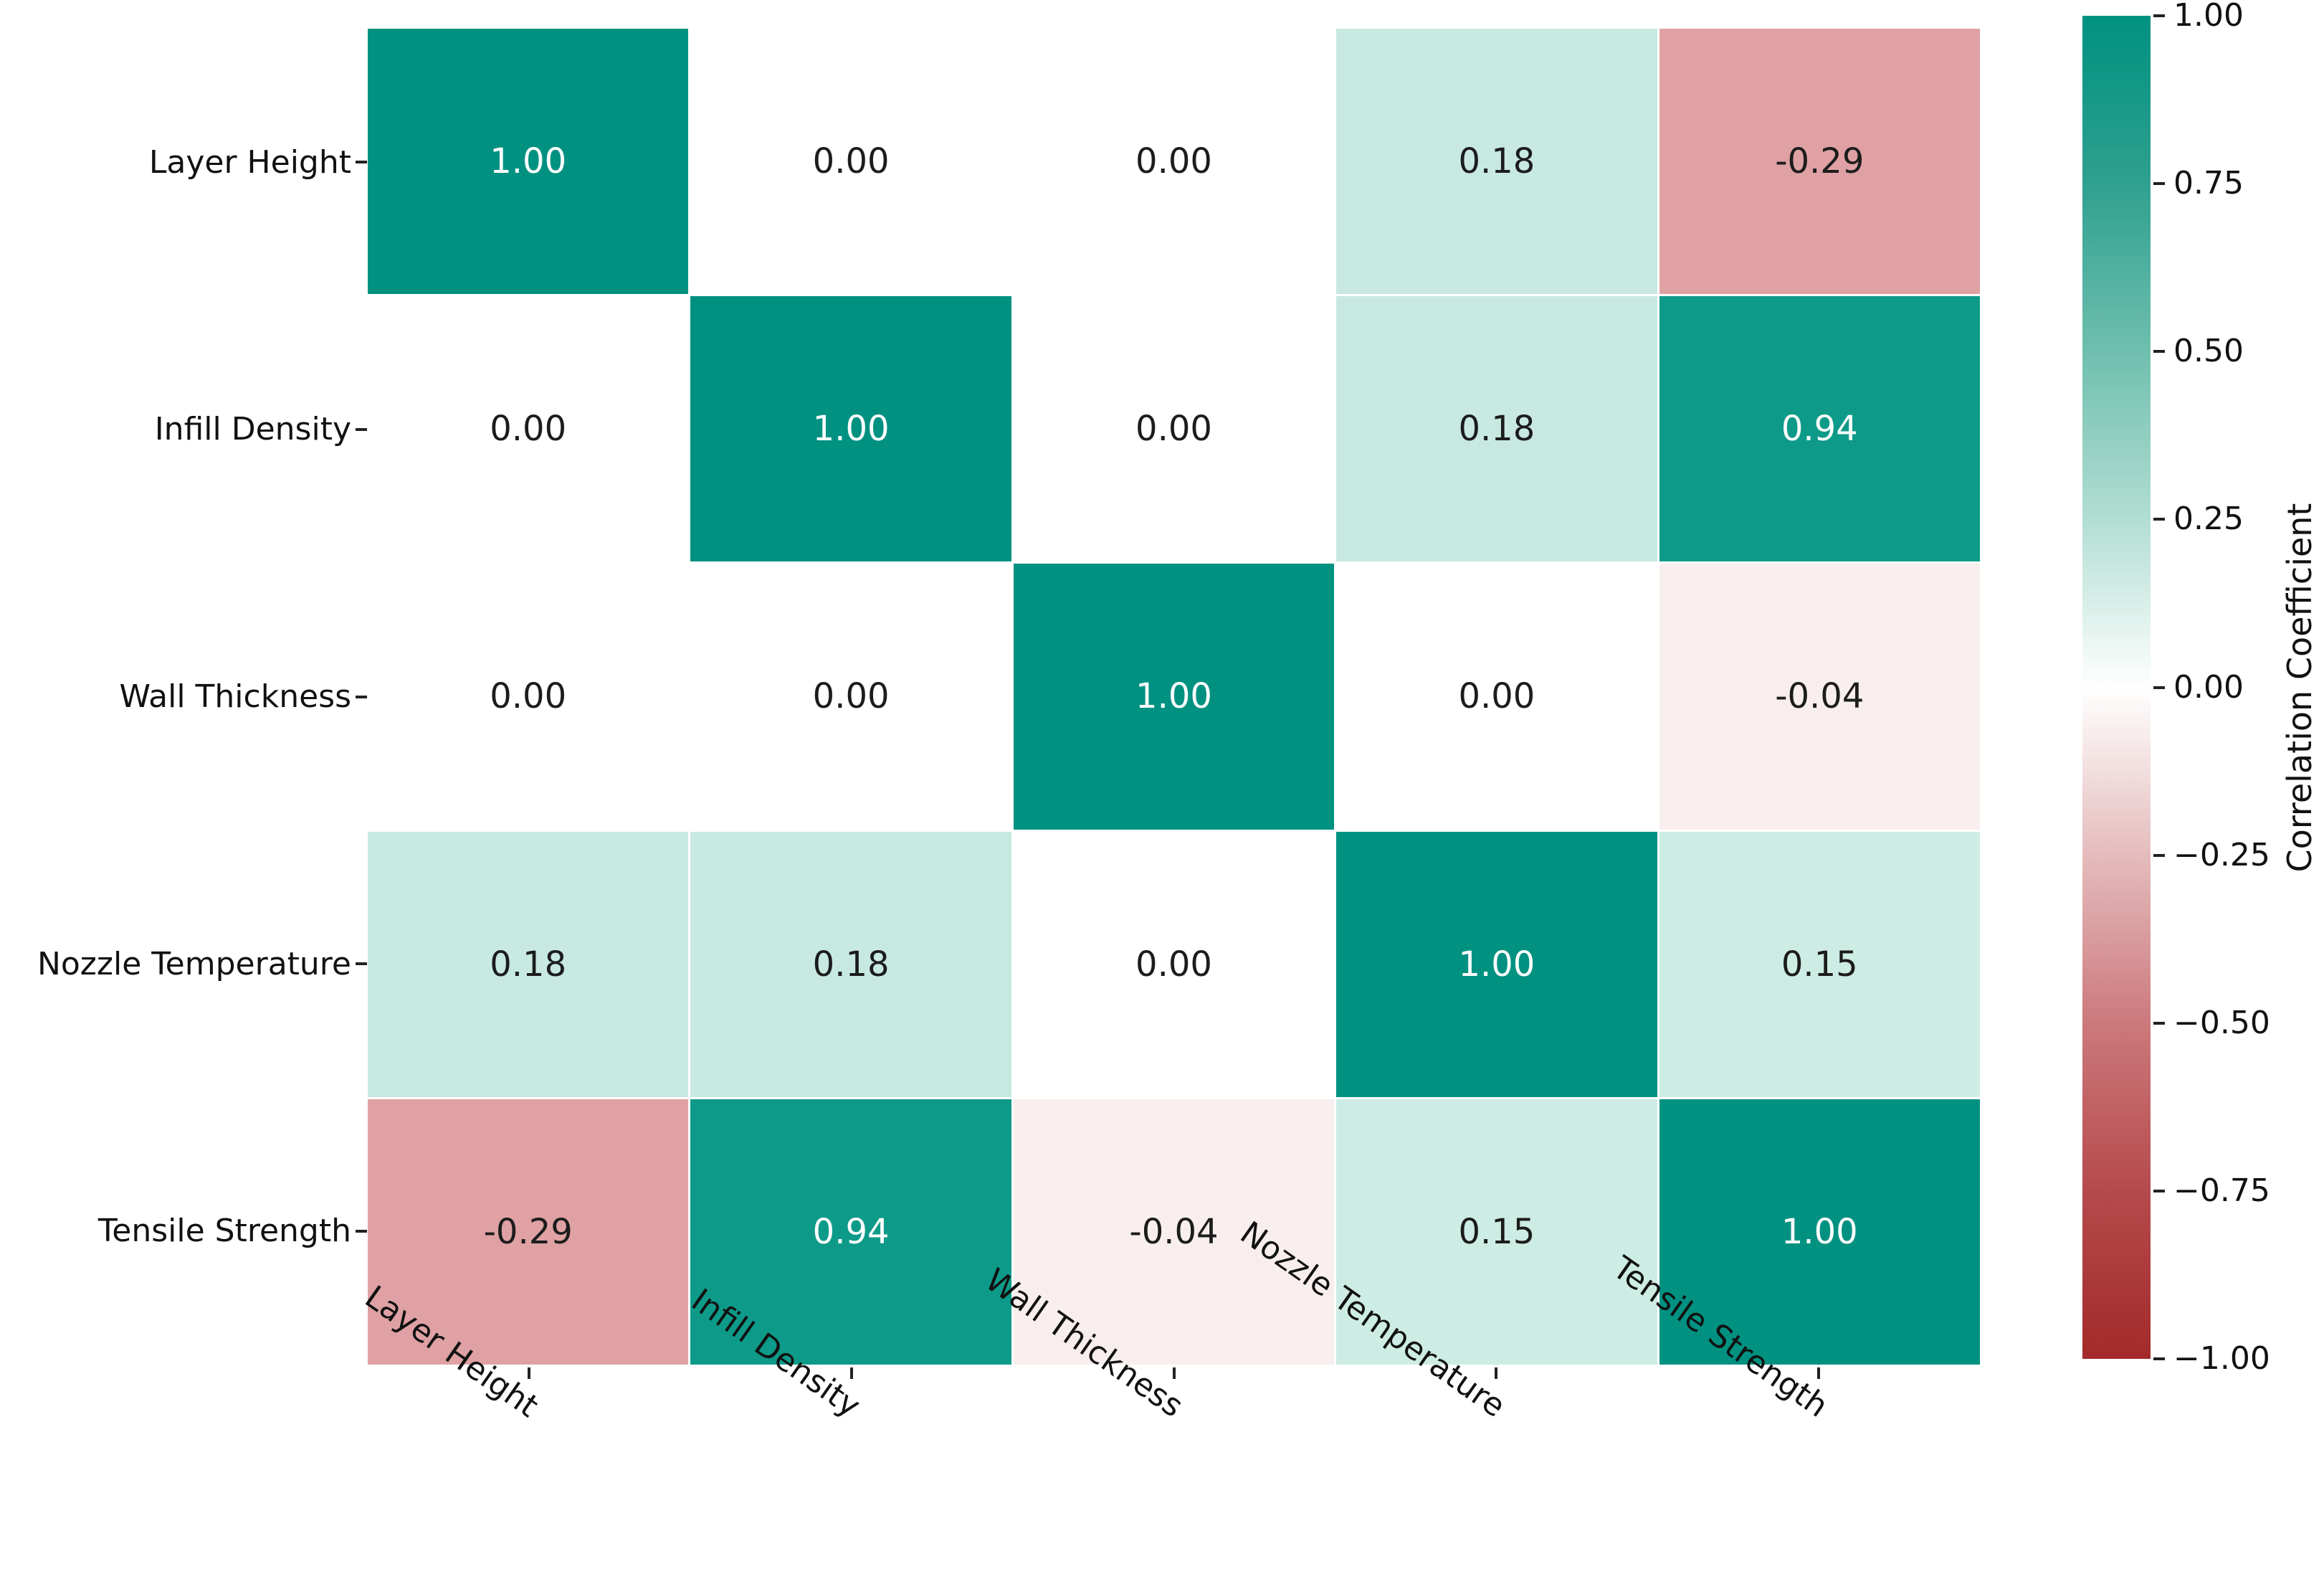 The height and width of the screenshot is (1584, 2324). I want to click on heatmap-cell-layer-height-layer-height: 1.00, so click(528, 162).